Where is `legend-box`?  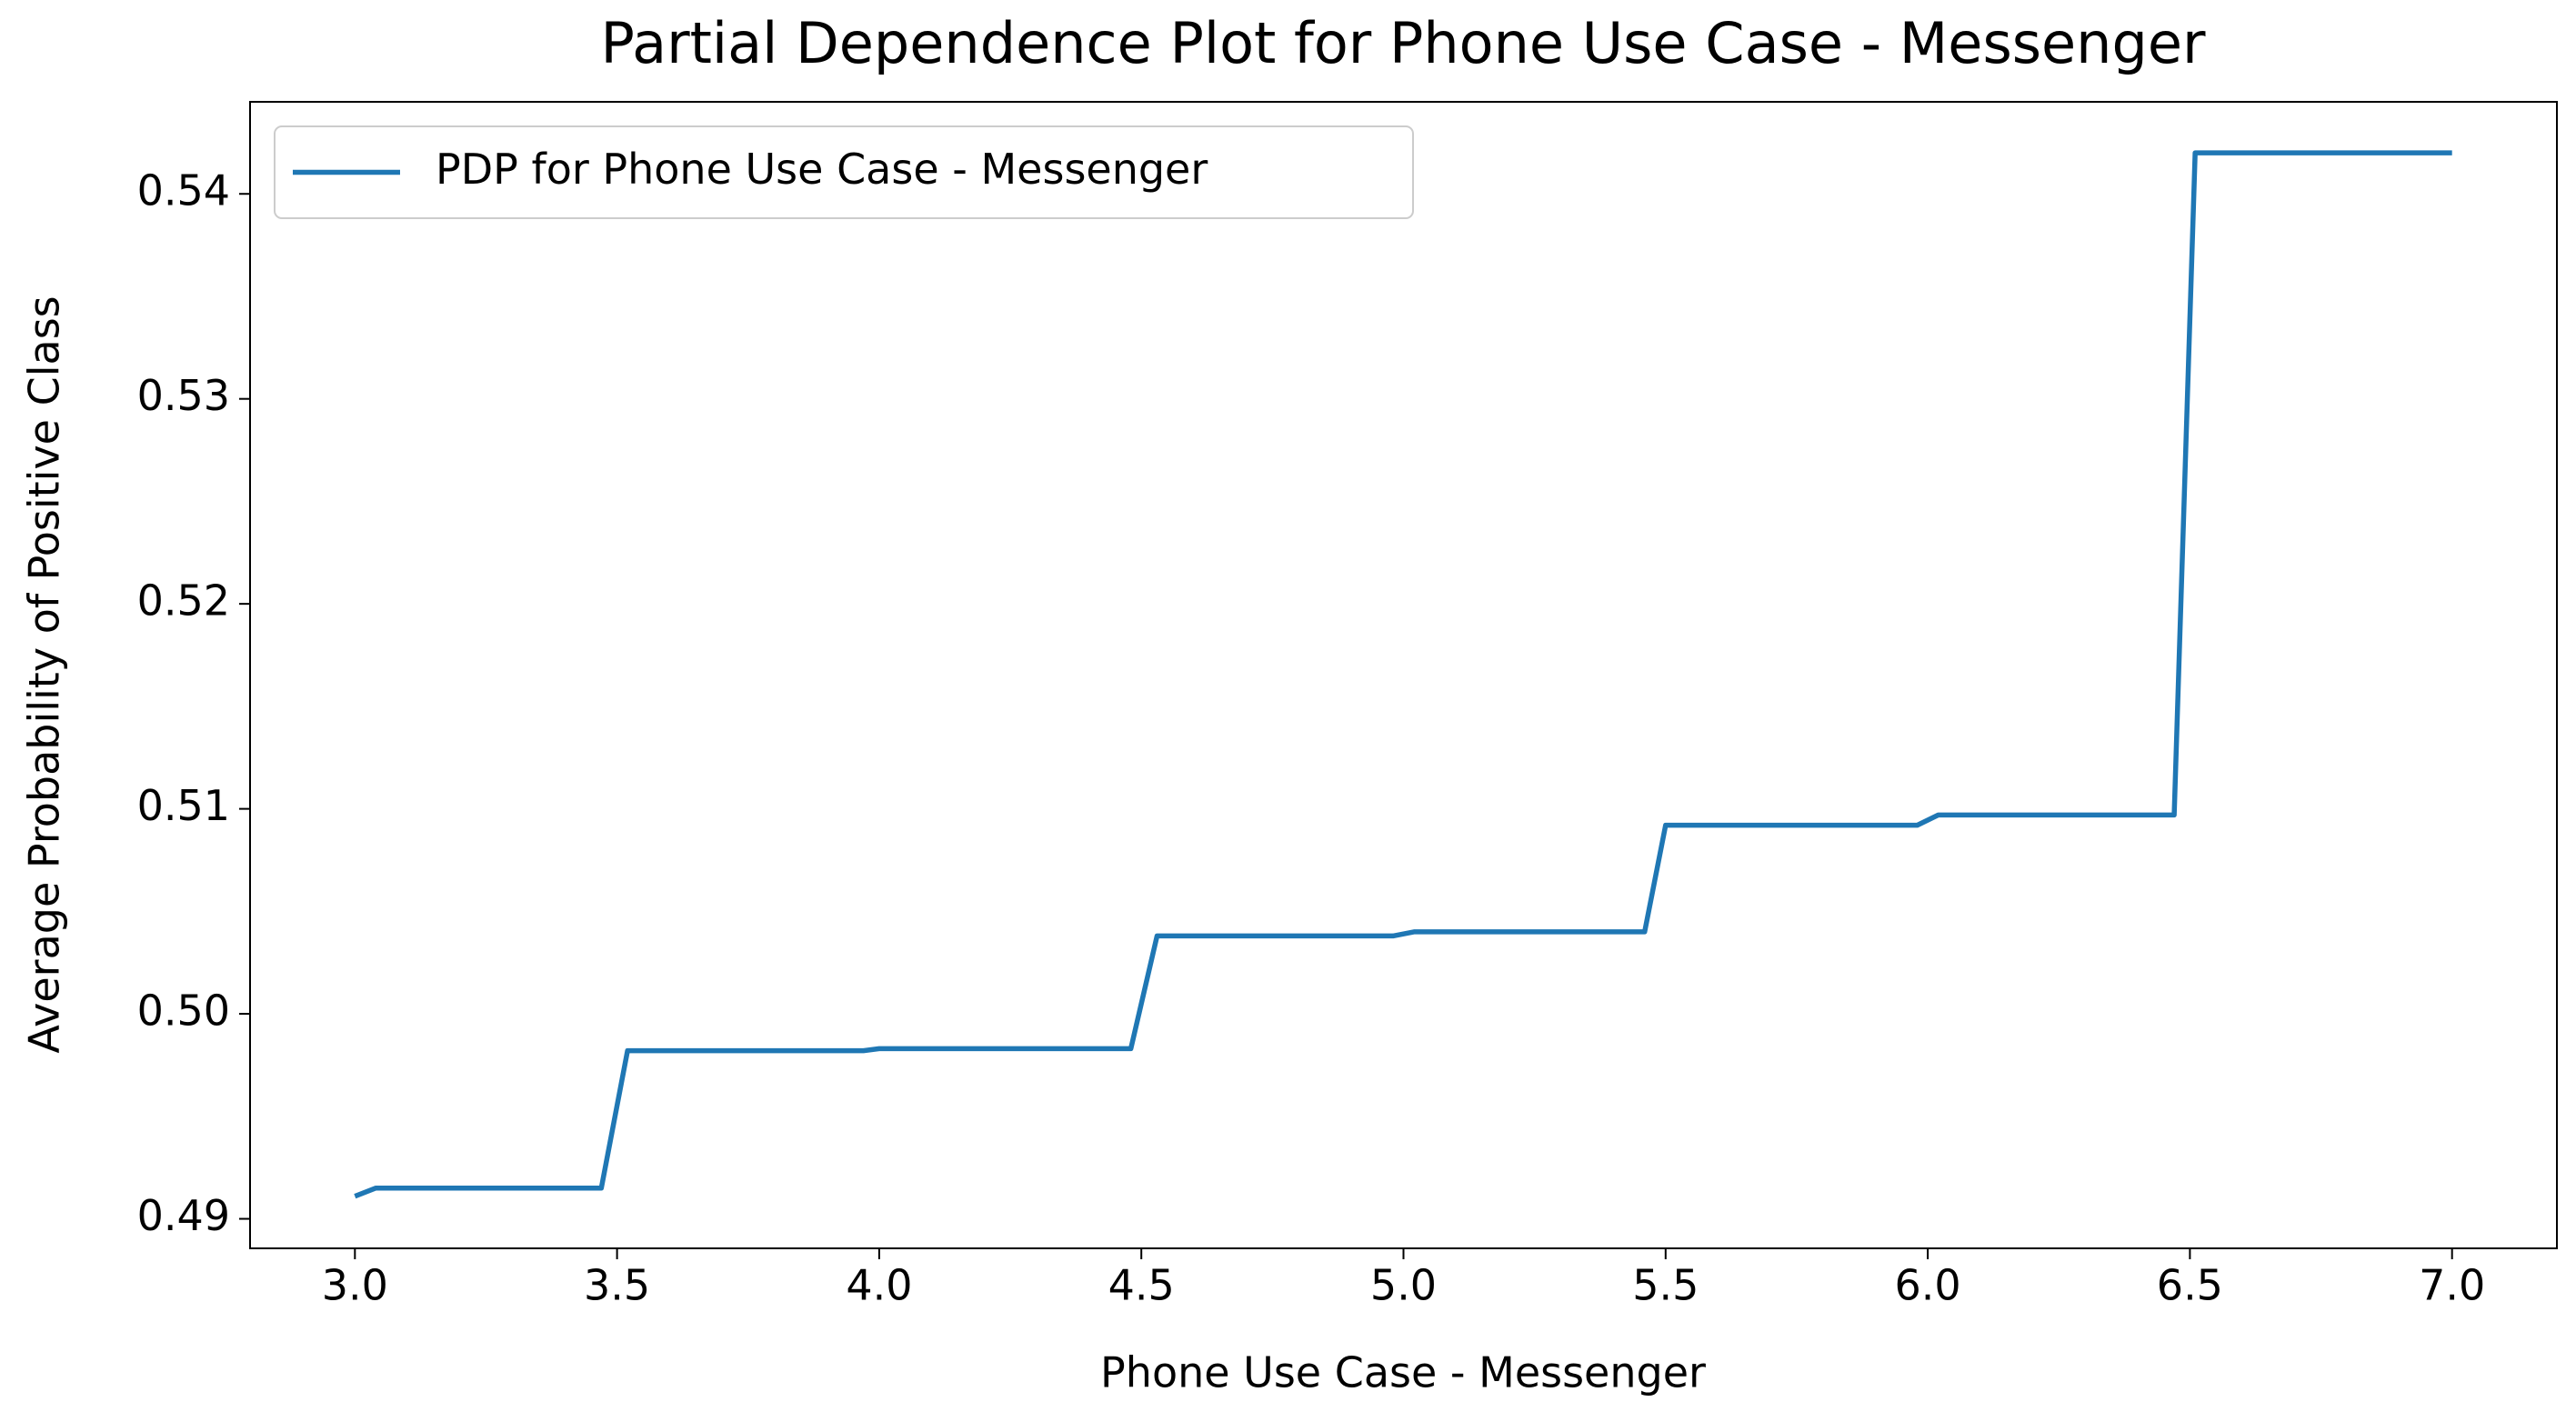
legend-box is located at coordinates (844, 172).